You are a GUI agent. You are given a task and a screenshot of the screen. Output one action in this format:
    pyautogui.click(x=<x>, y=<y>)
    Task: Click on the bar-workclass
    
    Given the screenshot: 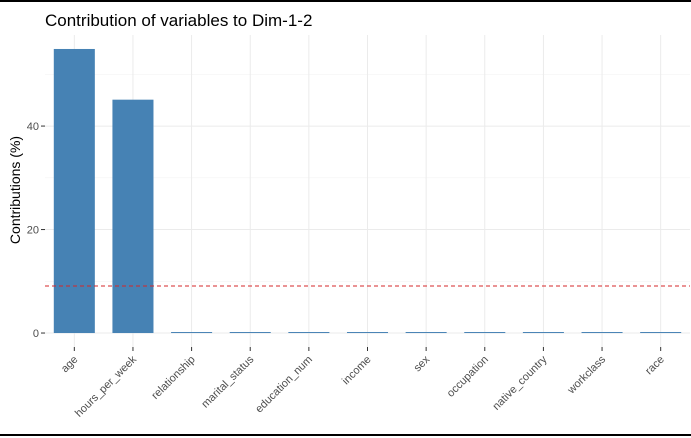 What is the action you would take?
    pyautogui.click(x=602, y=333)
    